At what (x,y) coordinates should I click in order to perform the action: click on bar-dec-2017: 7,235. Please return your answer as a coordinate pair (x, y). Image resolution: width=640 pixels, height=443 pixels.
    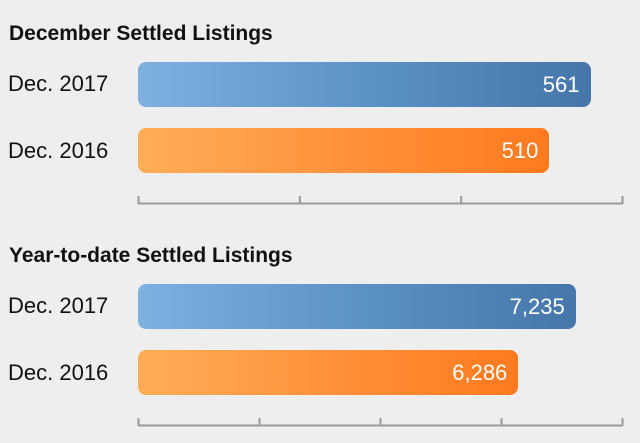
    Looking at the image, I should click on (357, 306).